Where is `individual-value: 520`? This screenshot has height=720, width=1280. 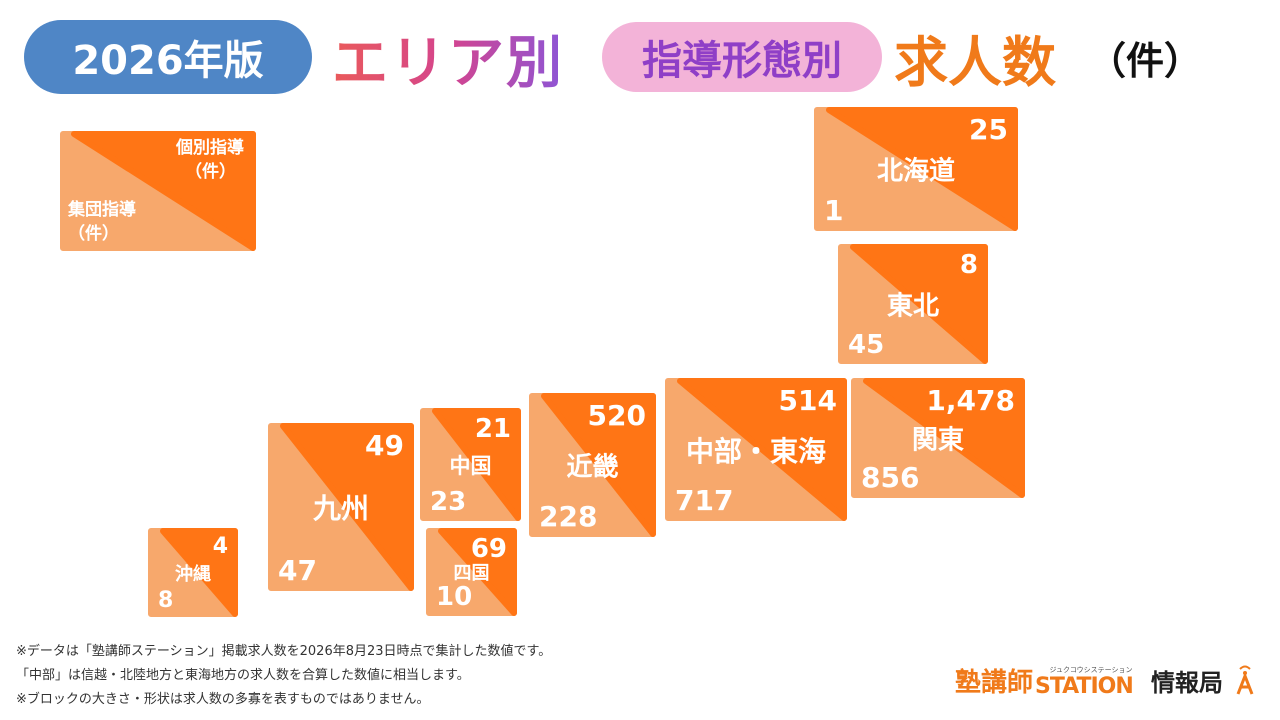 individual-value: 520 is located at coordinates (616, 415).